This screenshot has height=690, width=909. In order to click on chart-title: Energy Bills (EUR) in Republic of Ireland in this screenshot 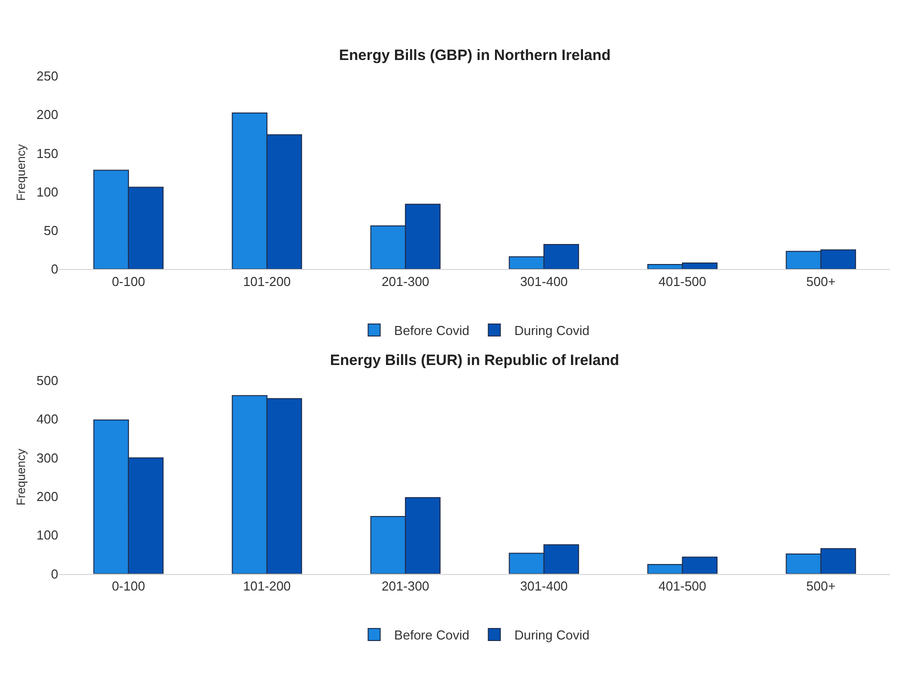, I will do `click(475, 360)`.